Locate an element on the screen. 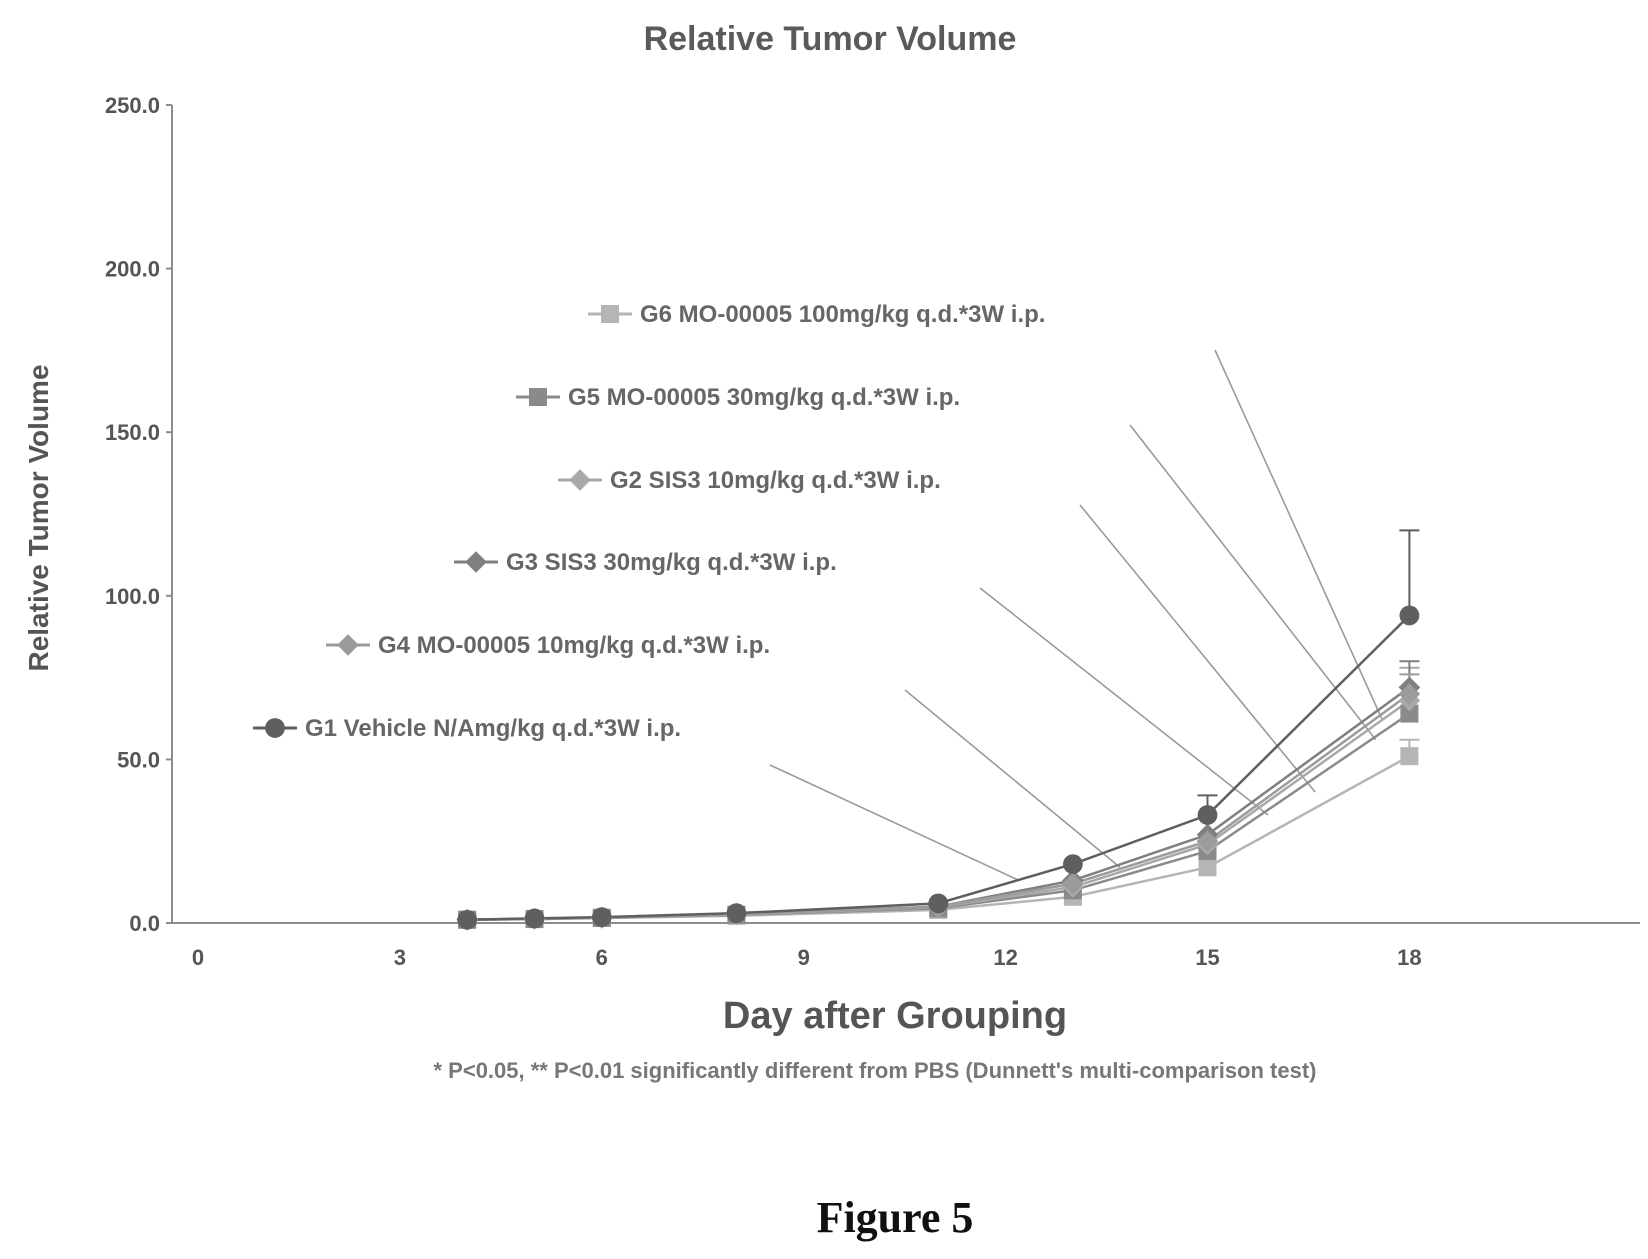 The width and height of the screenshot is (1648, 1259). y-tick-label: 100.0 is located at coordinates (132, 596).